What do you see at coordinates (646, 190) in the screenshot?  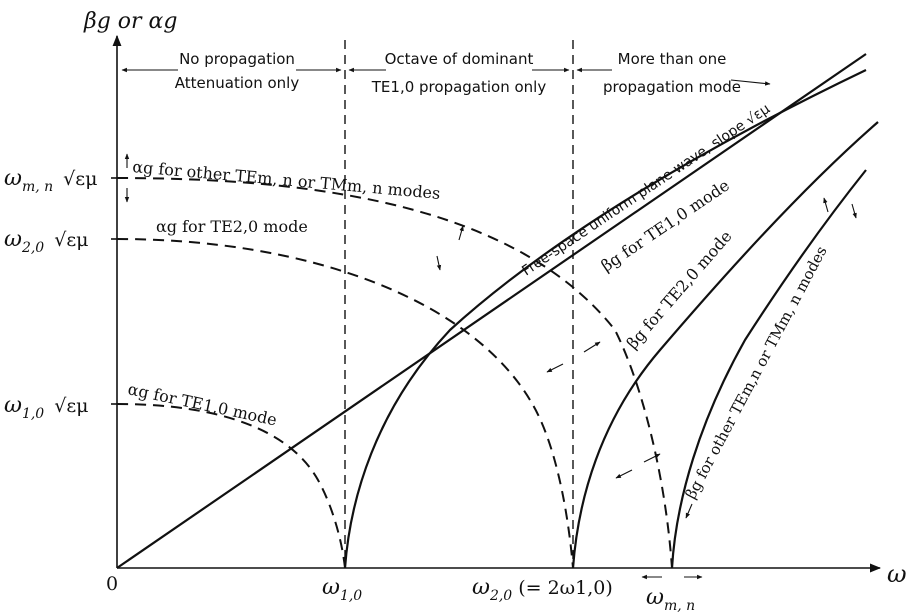 I see `label-free-space: Free-space uniform plane wave, slope √εμ` at bounding box center [646, 190].